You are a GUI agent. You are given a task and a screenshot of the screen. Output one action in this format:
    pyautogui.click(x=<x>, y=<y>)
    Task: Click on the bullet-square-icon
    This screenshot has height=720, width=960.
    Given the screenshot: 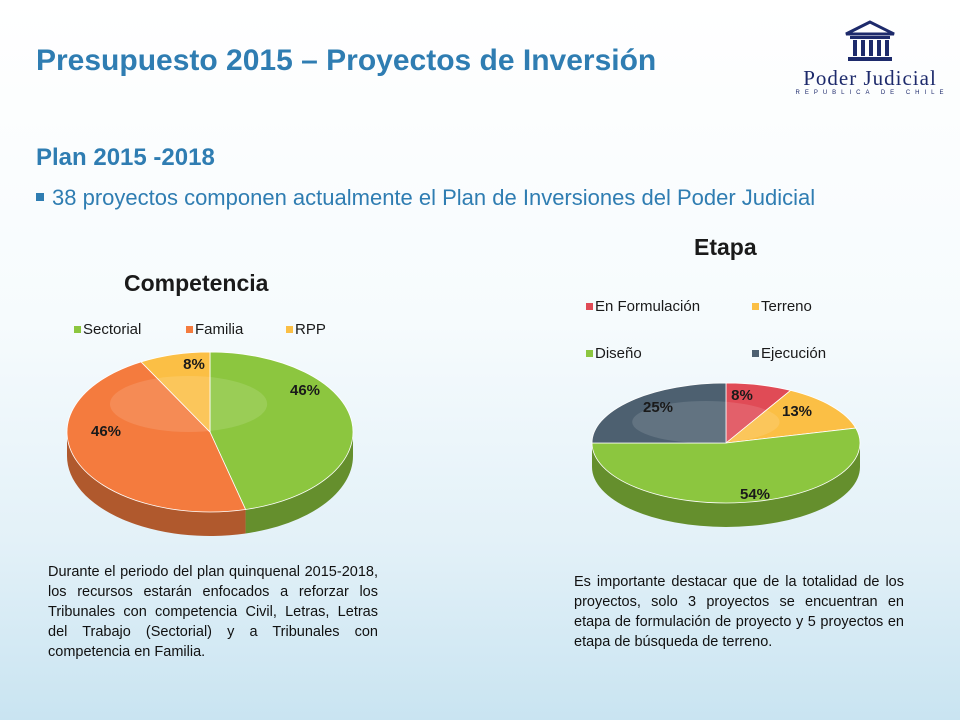 What is the action you would take?
    pyautogui.click(x=40, y=197)
    